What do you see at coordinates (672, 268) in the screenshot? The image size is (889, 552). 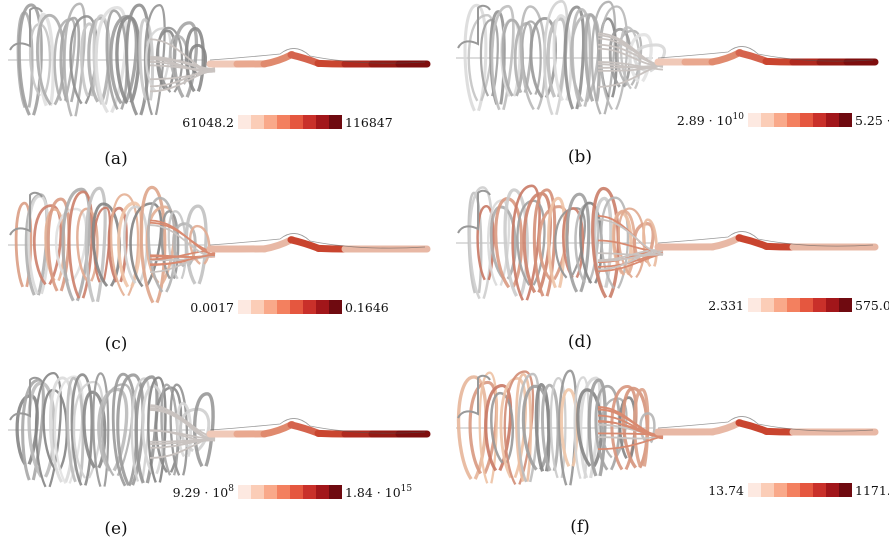 I see `panel: 2.331 575.034 (d)` at bounding box center [672, 268].